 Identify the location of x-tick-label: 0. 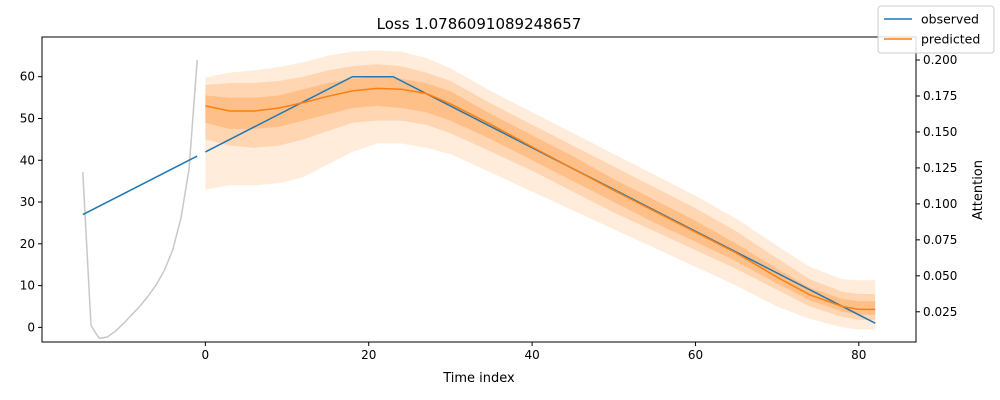
(206, 355).